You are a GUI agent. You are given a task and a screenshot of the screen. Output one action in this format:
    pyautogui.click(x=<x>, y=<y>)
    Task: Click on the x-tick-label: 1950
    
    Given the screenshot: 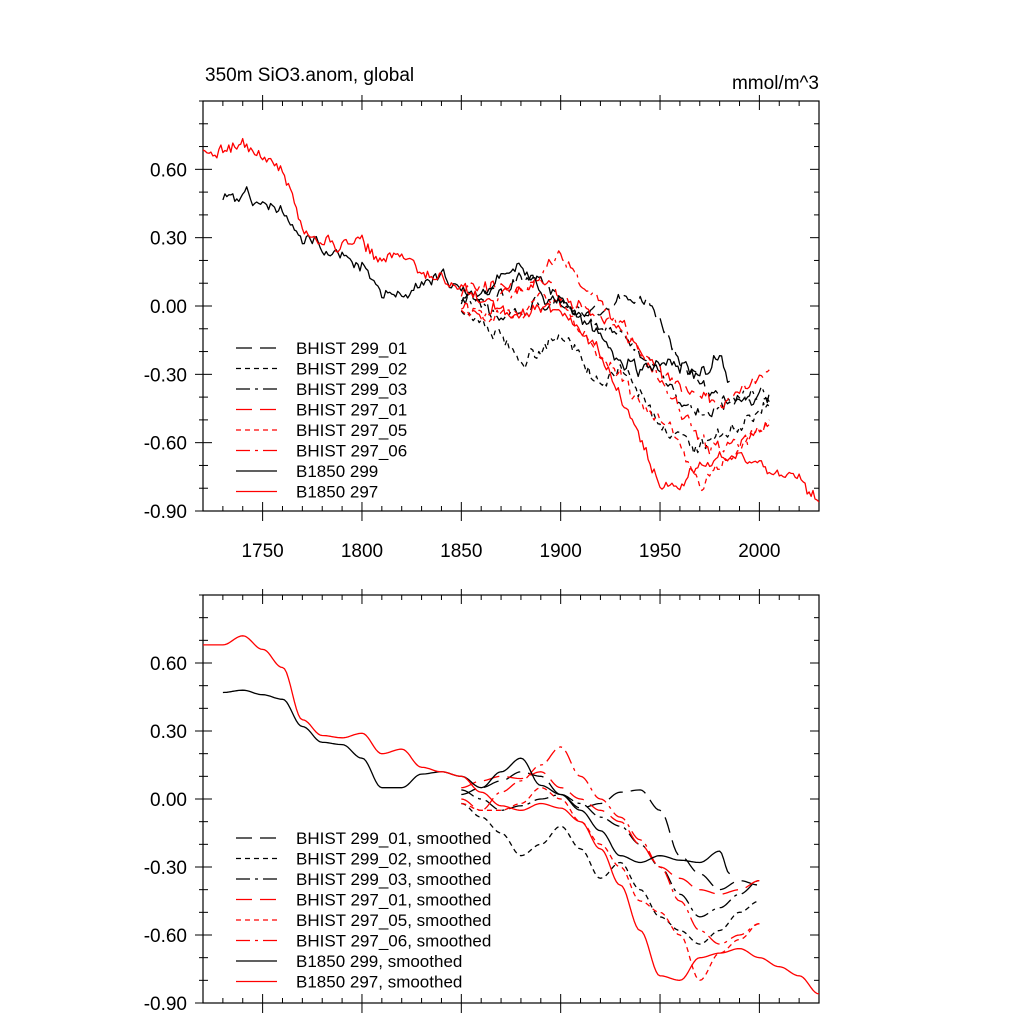 What is the action you would take?
    pyautogui.click(x=660, y=551)
    